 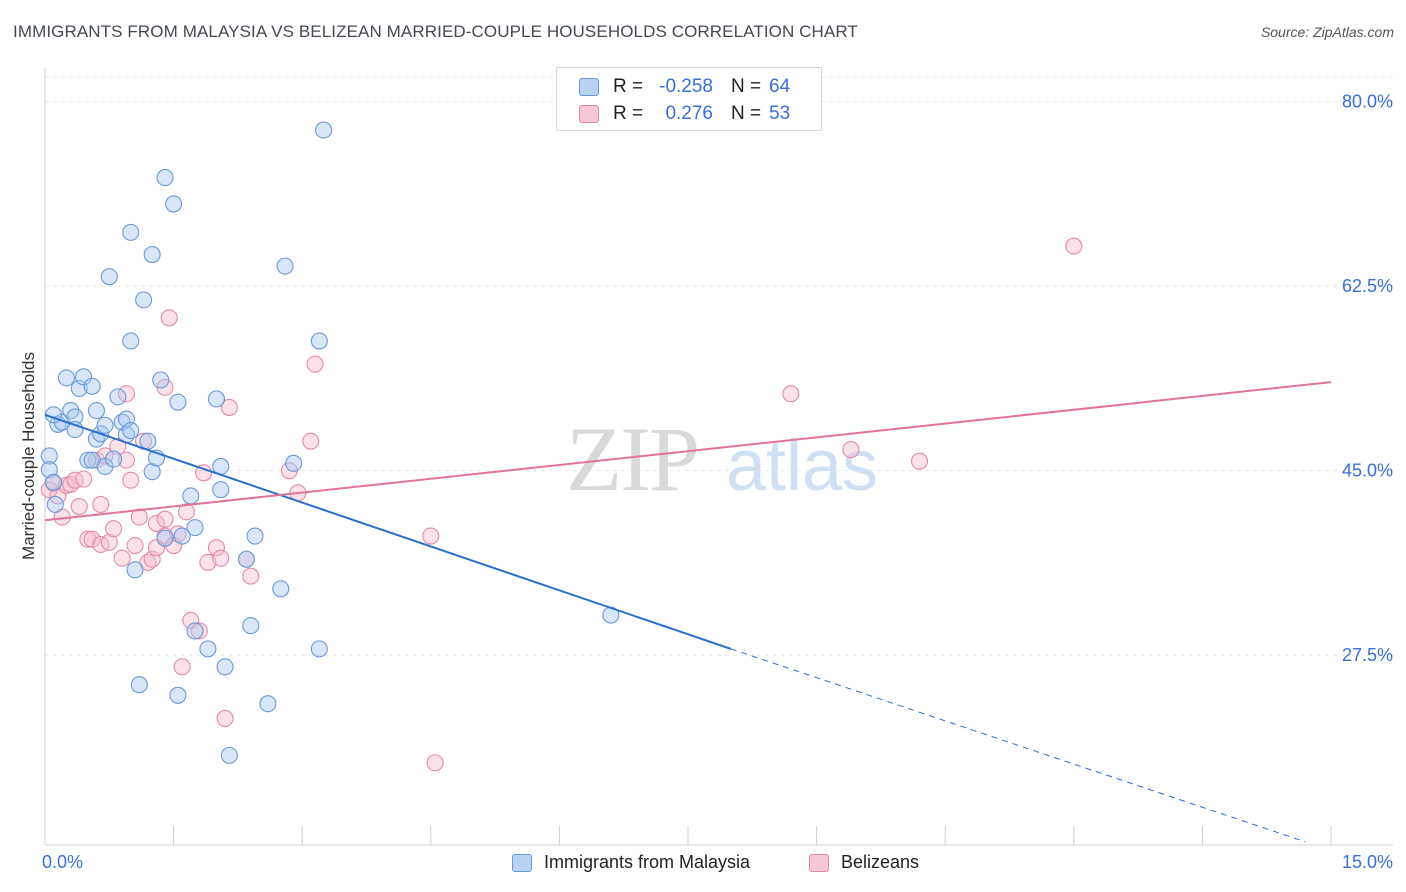 What do you see at coordinates (1367, 102) in the screenshot?
I see `y-tick-label: 80.0%` at bounding box center [1367, 102].